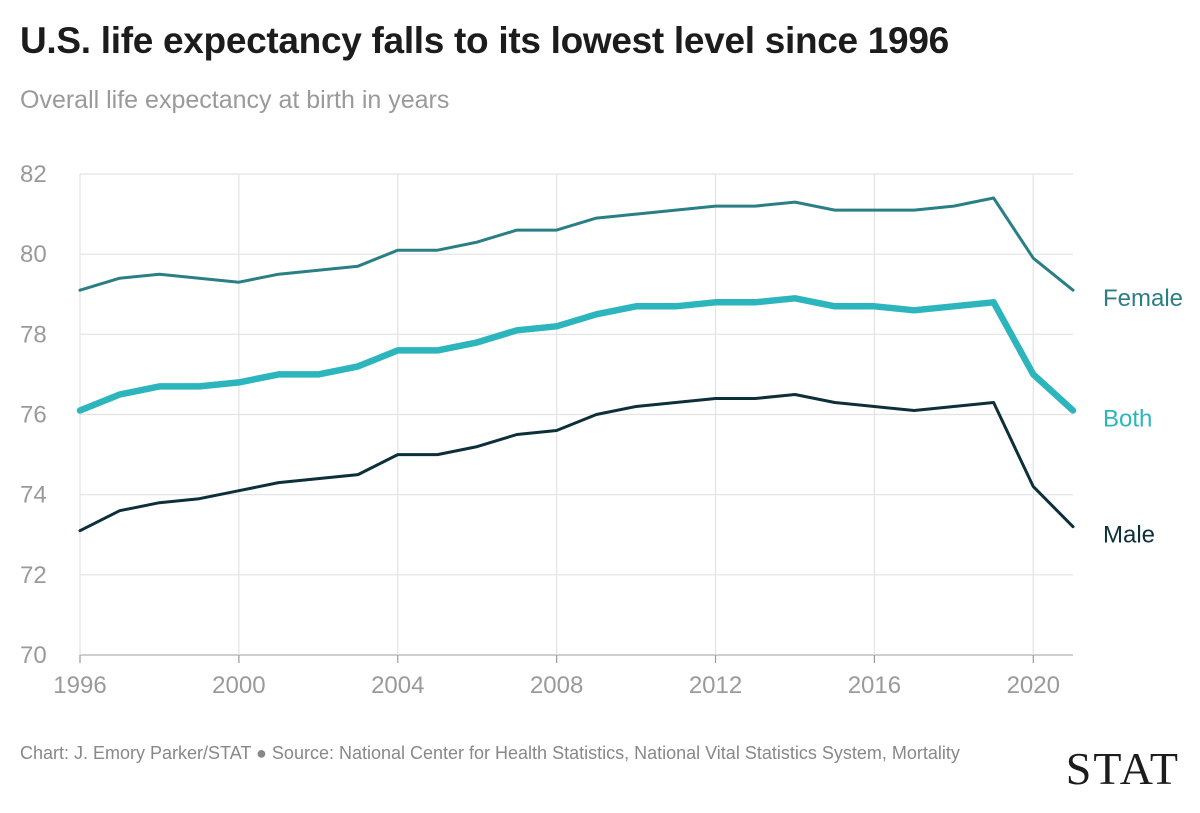  Describe the element at coordinates (238, 685) in the screenshot. I see `x-tick-label-2000: 2000` at that location.